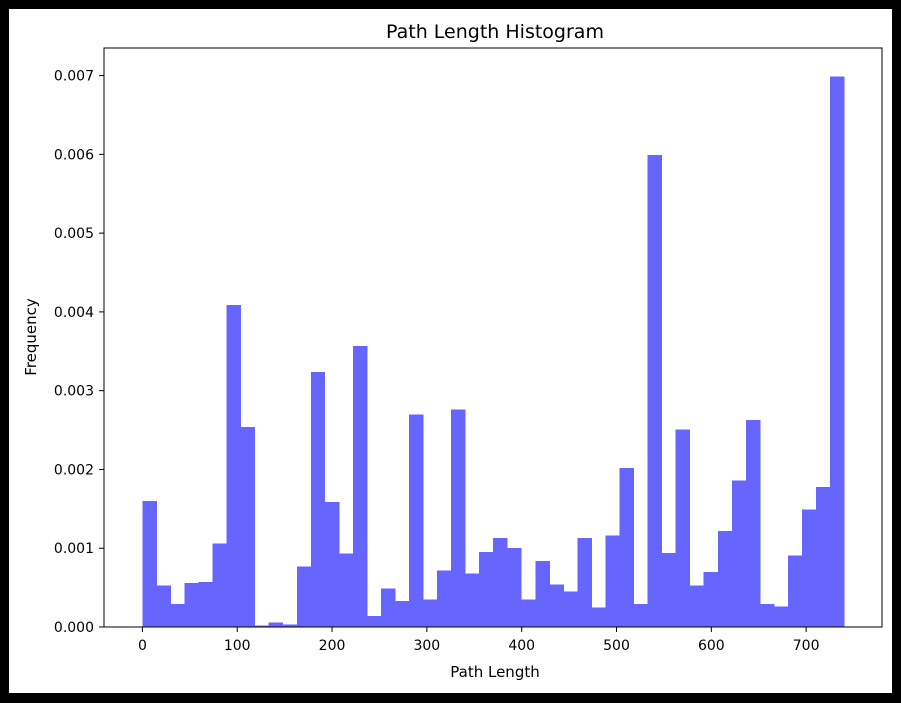 This screenshot has height=703, width=901. Describe the element at coordinates (237, 646) in the screenshot. I see `x-tick-label: 100` at that location.